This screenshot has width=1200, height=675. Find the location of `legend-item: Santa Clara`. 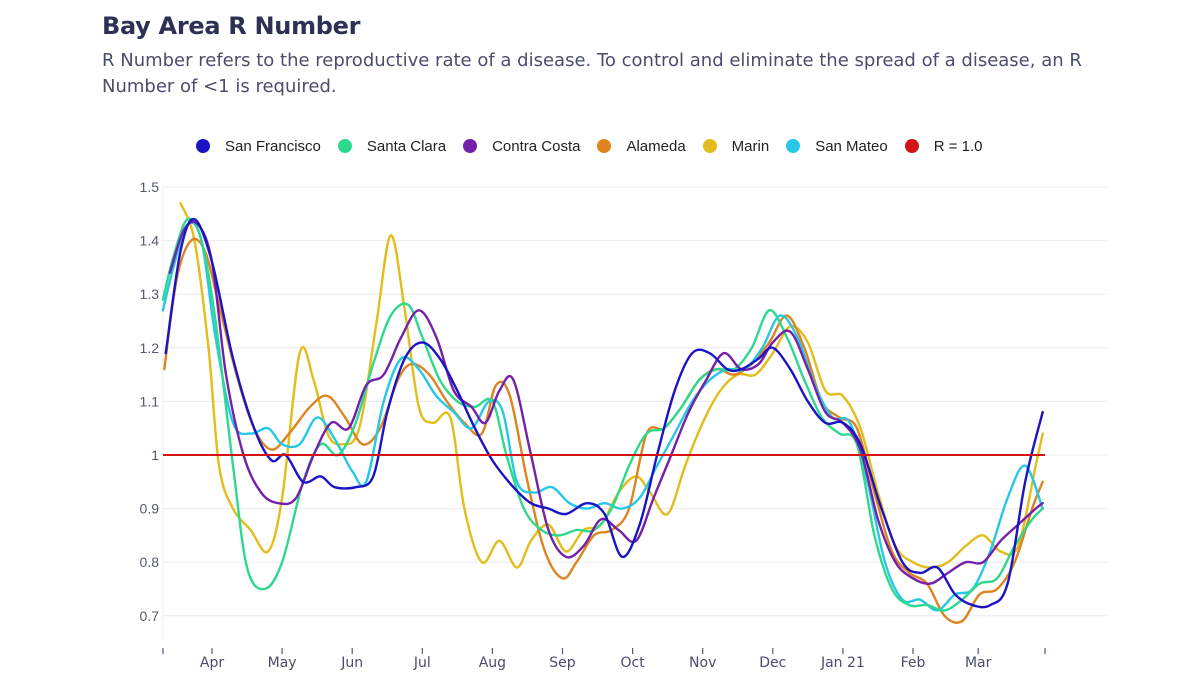

legend-item: Santa Clara is located at coordinates (392, 146).